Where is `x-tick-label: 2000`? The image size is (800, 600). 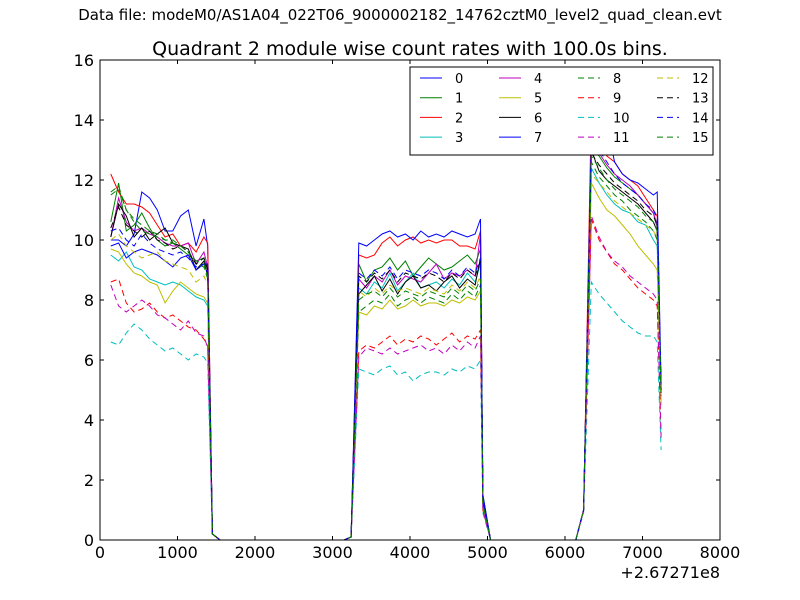 x-tick-label: 2000 is located at coordinates (255, 552).